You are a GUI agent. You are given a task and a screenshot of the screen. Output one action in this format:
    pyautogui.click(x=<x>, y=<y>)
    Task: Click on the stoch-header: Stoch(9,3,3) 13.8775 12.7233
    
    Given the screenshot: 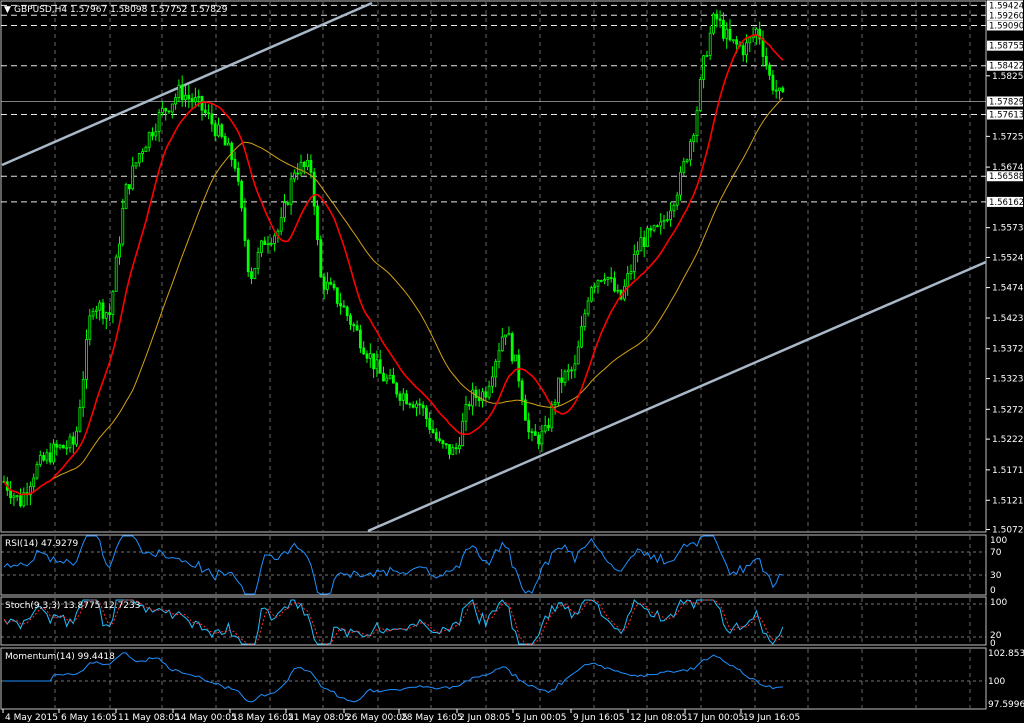 What is the action you would take?
    pyautogui.click(x=72, y=606)
    